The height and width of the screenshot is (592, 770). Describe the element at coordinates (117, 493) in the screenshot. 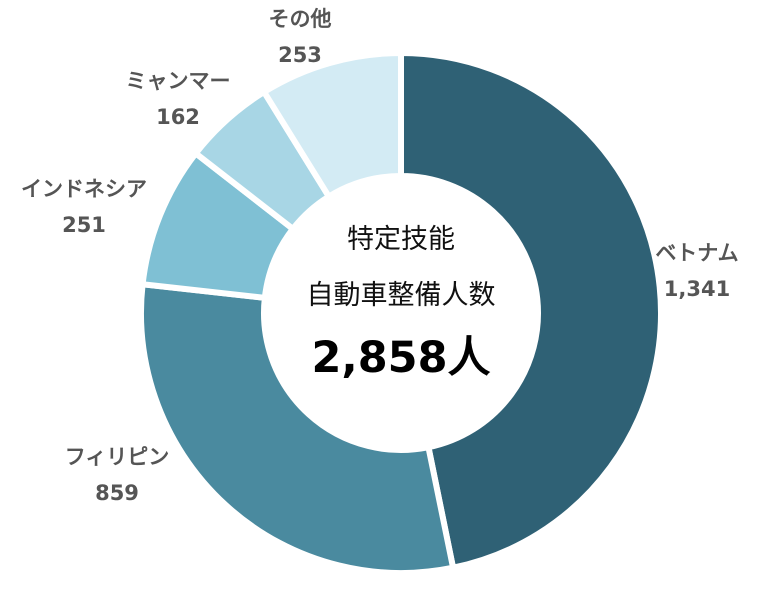

I see `slice-value-1: 859` at that location.